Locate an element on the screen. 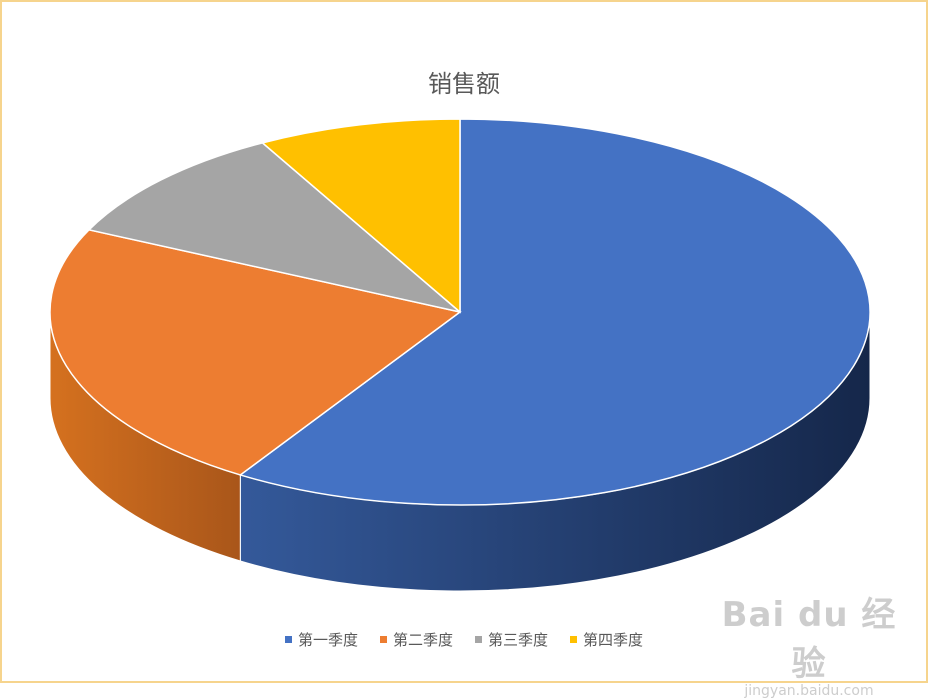  legend-item-4: 第四季度 is located at coordinates (606, 639).